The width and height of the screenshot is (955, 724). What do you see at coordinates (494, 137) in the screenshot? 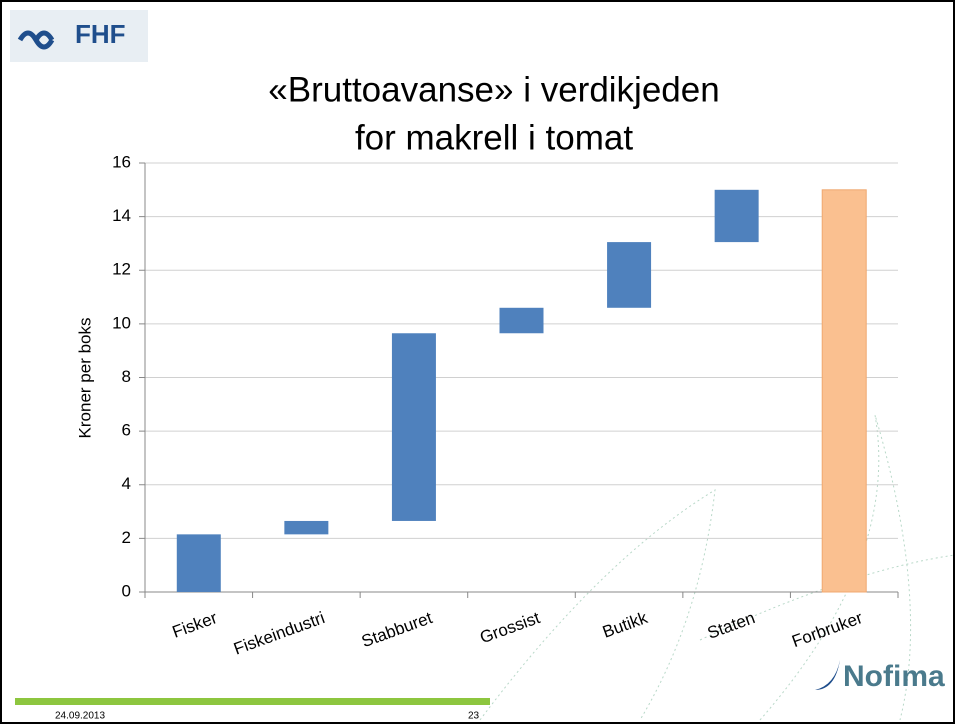
I see `chart-title: for makrell i tomat` at bounding box center [494, 137].